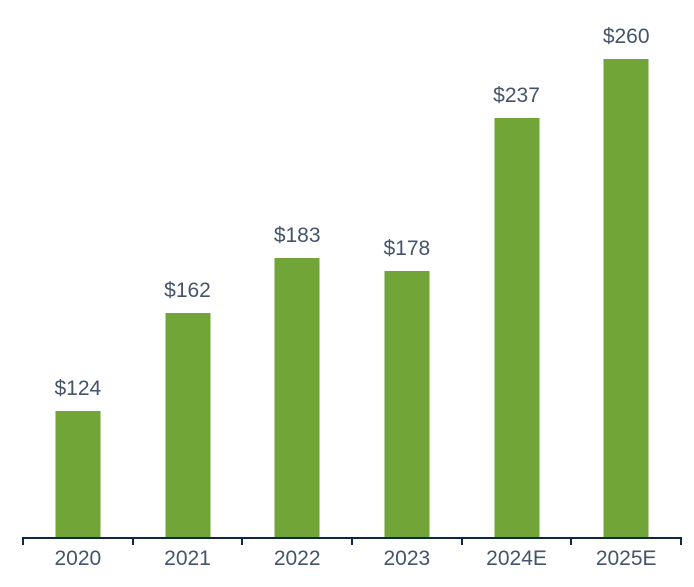 Image resolution: width=694 pixels, height=587 pixels. Describe the element at coordinates (78, 558) in the screenshot. I see `x-axis-label: 2020` at that location.